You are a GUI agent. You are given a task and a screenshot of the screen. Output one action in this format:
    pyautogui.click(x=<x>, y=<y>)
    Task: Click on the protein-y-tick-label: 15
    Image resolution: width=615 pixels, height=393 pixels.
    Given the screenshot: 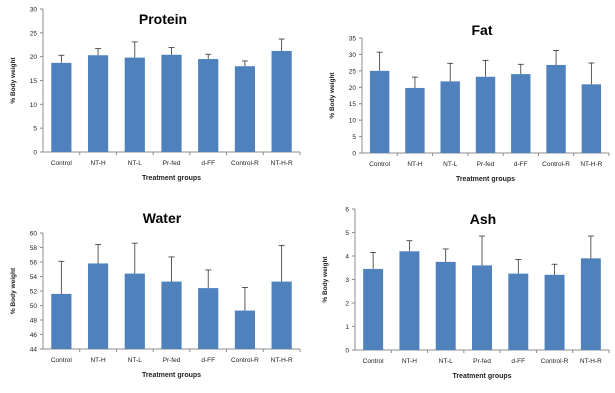 What is the action you would take?
    pyautogui.click(x=34, y=81)
    